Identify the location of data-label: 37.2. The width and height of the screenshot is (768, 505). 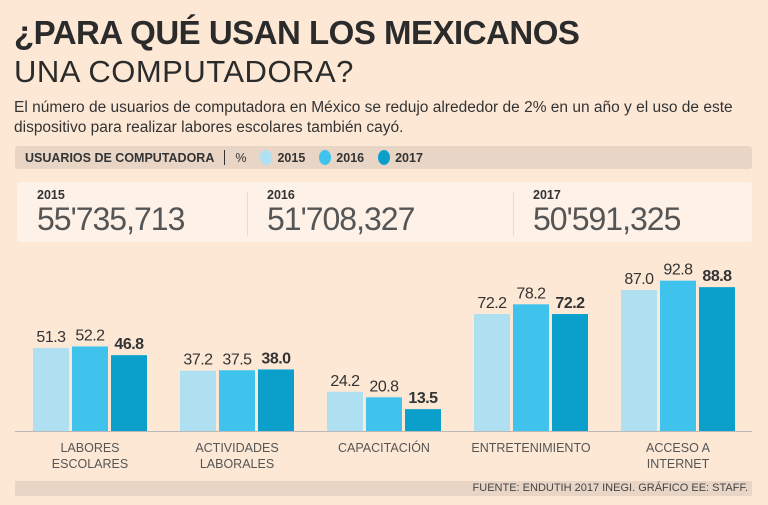
(198, 360).